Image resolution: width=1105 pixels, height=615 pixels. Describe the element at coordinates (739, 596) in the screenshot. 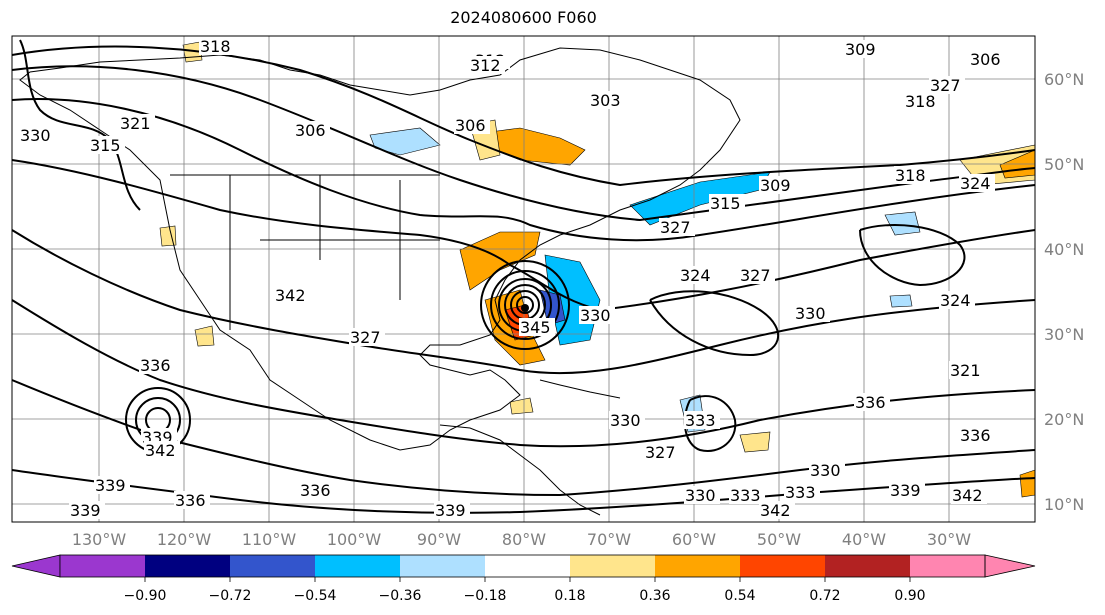

I see `colorbar-label: 0.54` at that location.